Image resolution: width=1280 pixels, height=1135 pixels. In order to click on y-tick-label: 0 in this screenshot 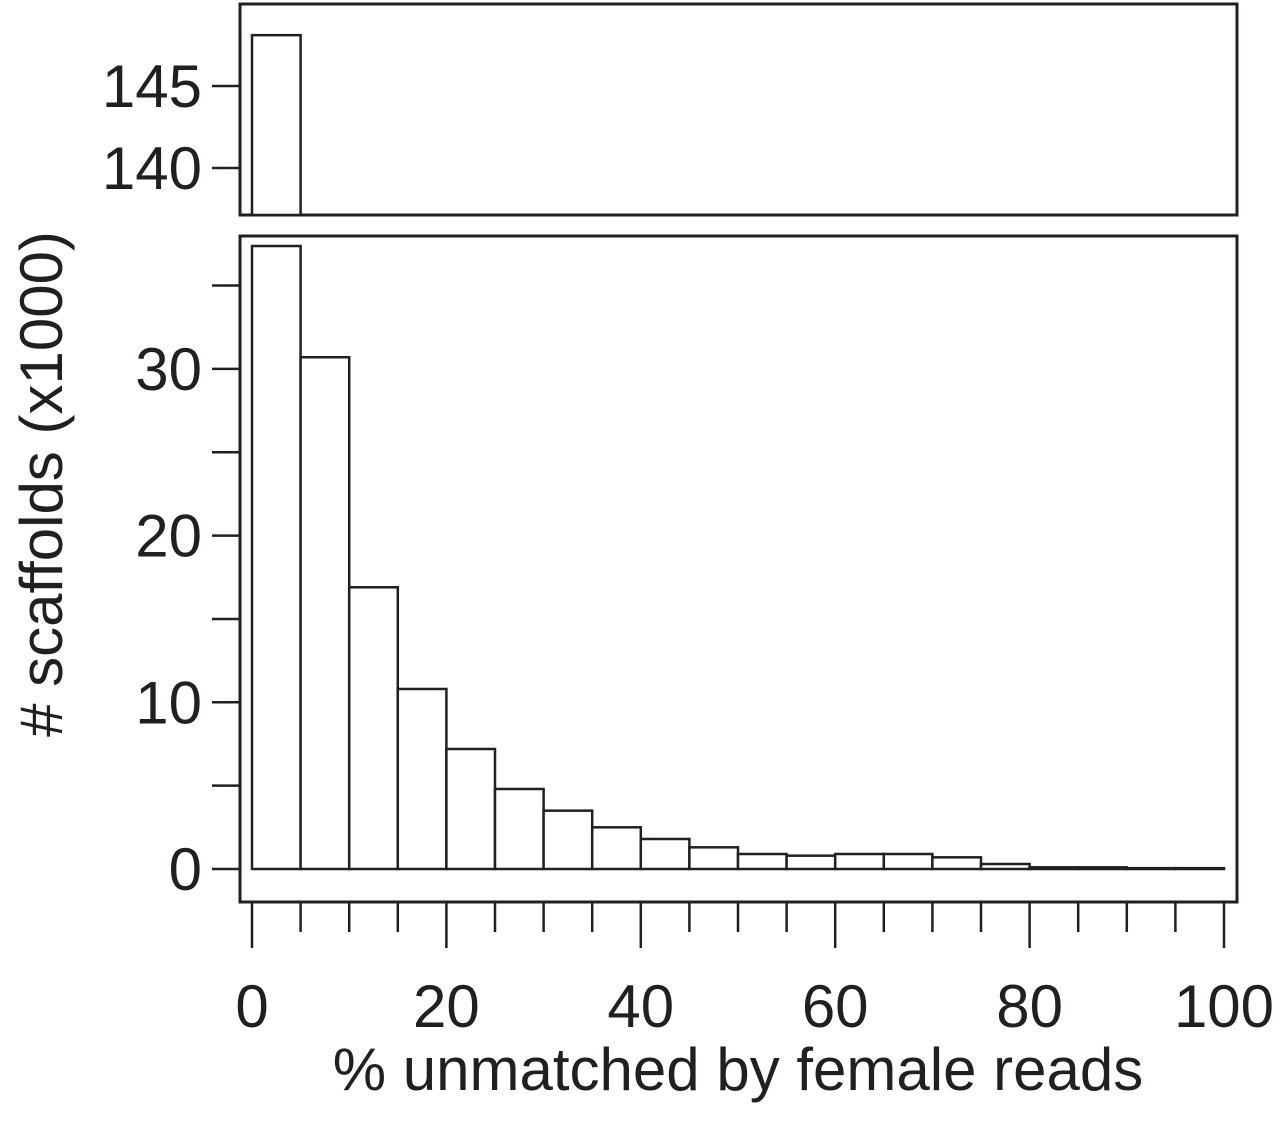, I will do `click(185, 869)`.